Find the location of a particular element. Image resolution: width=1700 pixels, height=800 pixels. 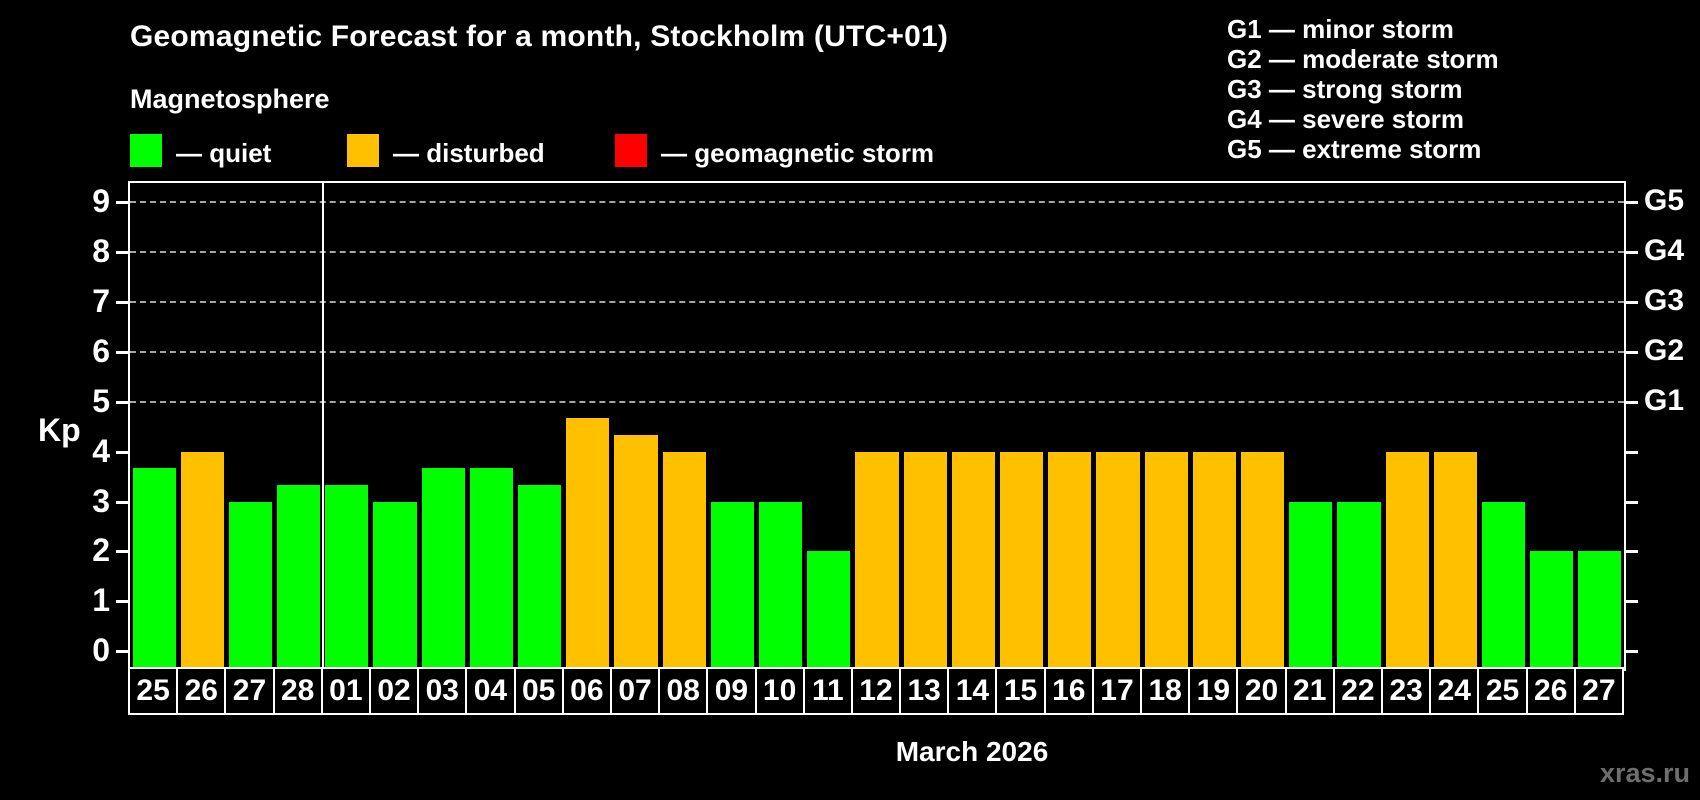

disturbed-legend-label: — disturbed is located at coordinates (469, 153).